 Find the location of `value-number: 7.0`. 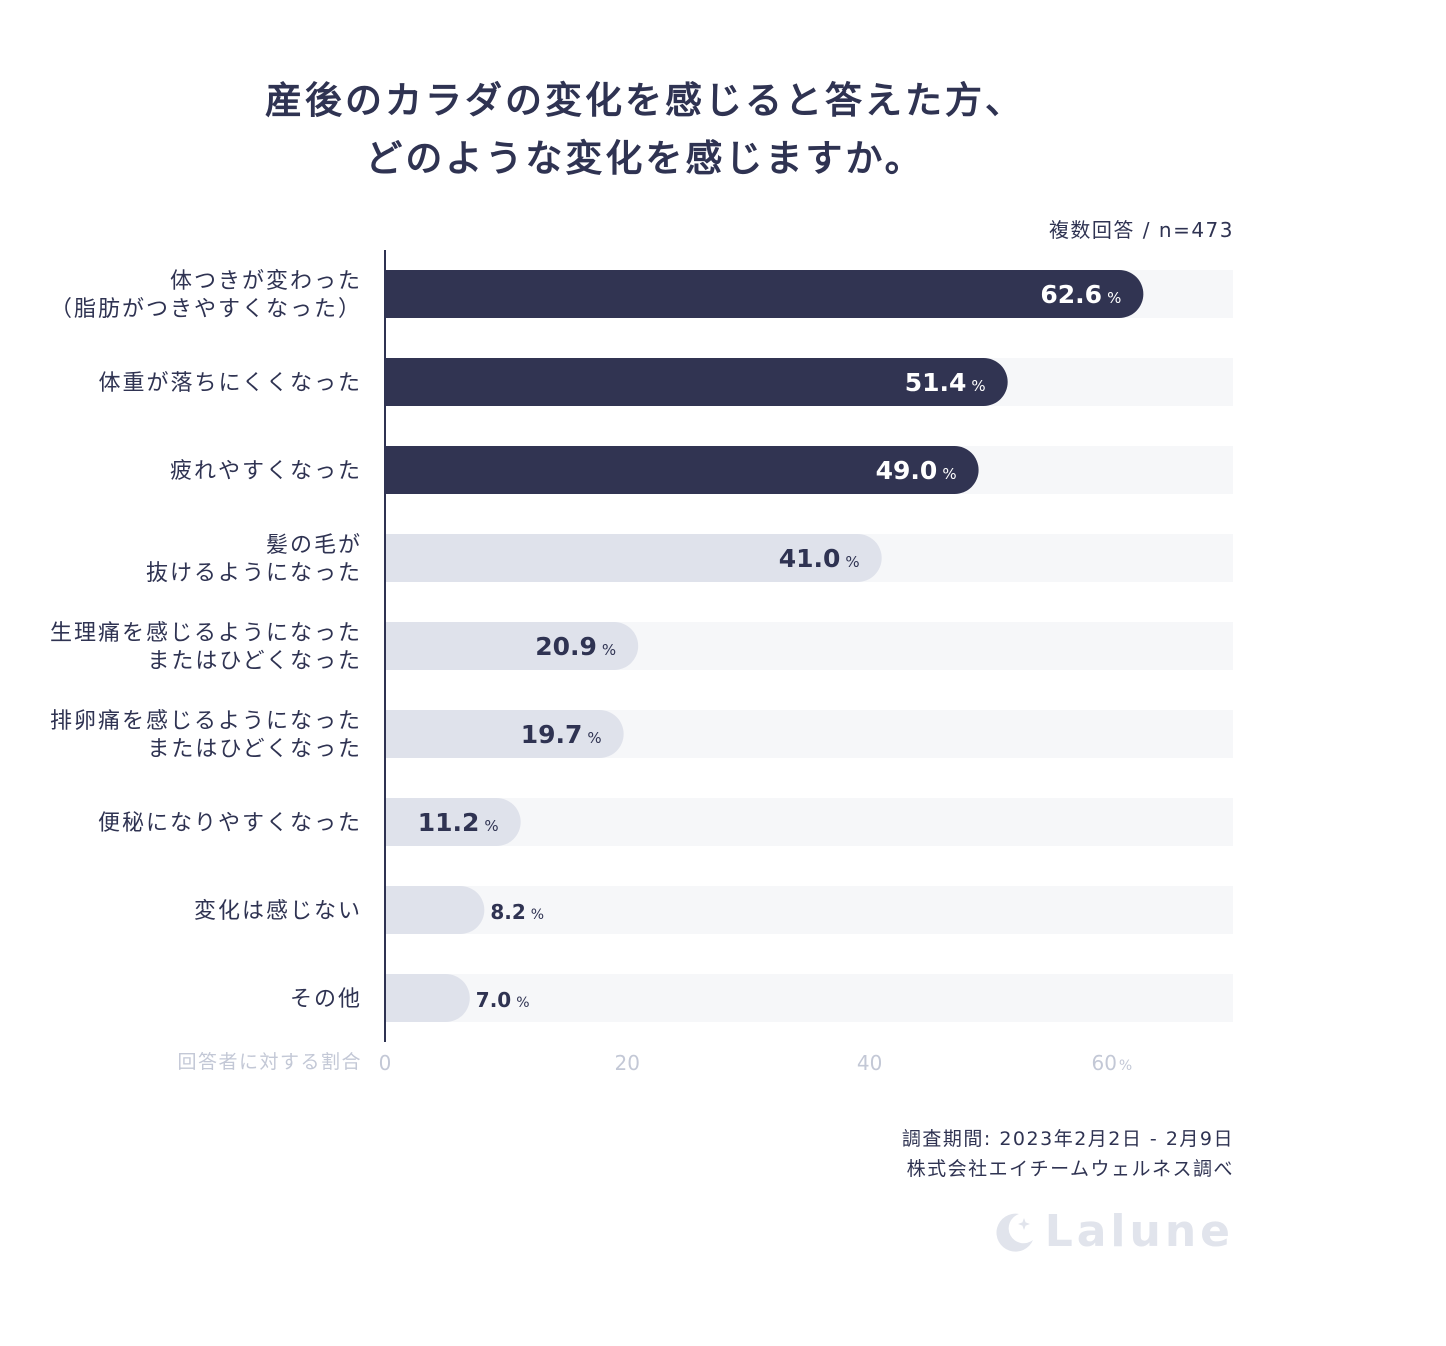

value-number: 7.0 is located at coordinates (493, 1000).